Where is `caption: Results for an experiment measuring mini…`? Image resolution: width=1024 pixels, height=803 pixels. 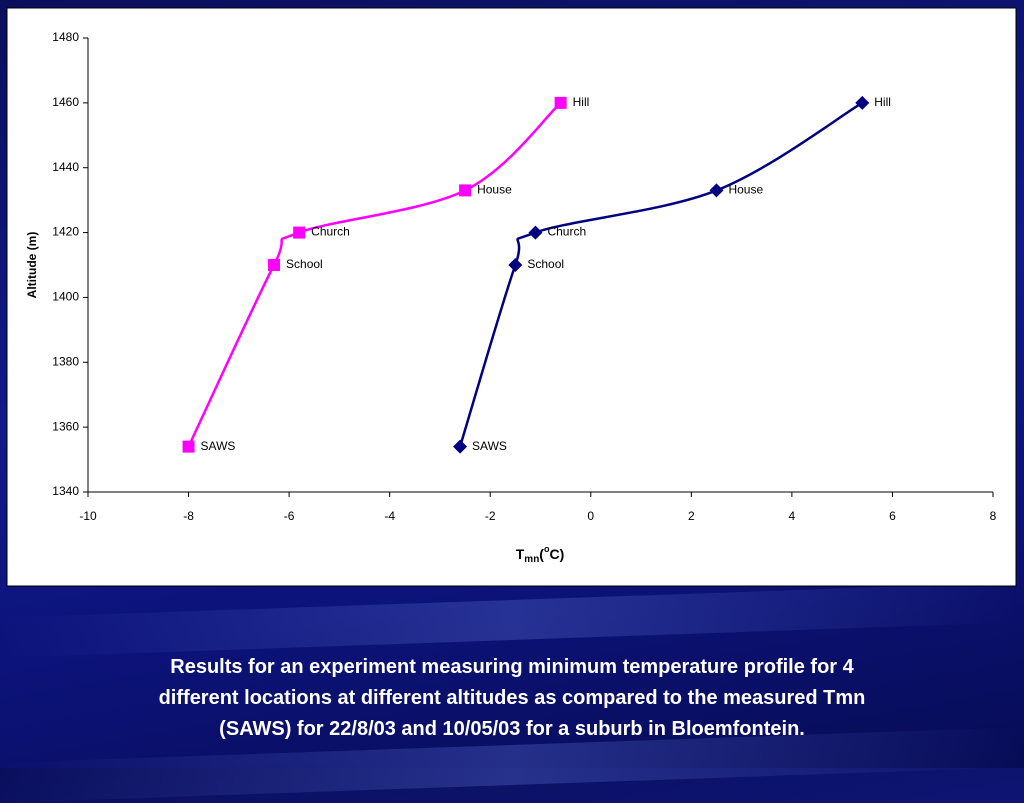
caption: Results for an experiment measuring mini… is located at coordinates (512, 698).